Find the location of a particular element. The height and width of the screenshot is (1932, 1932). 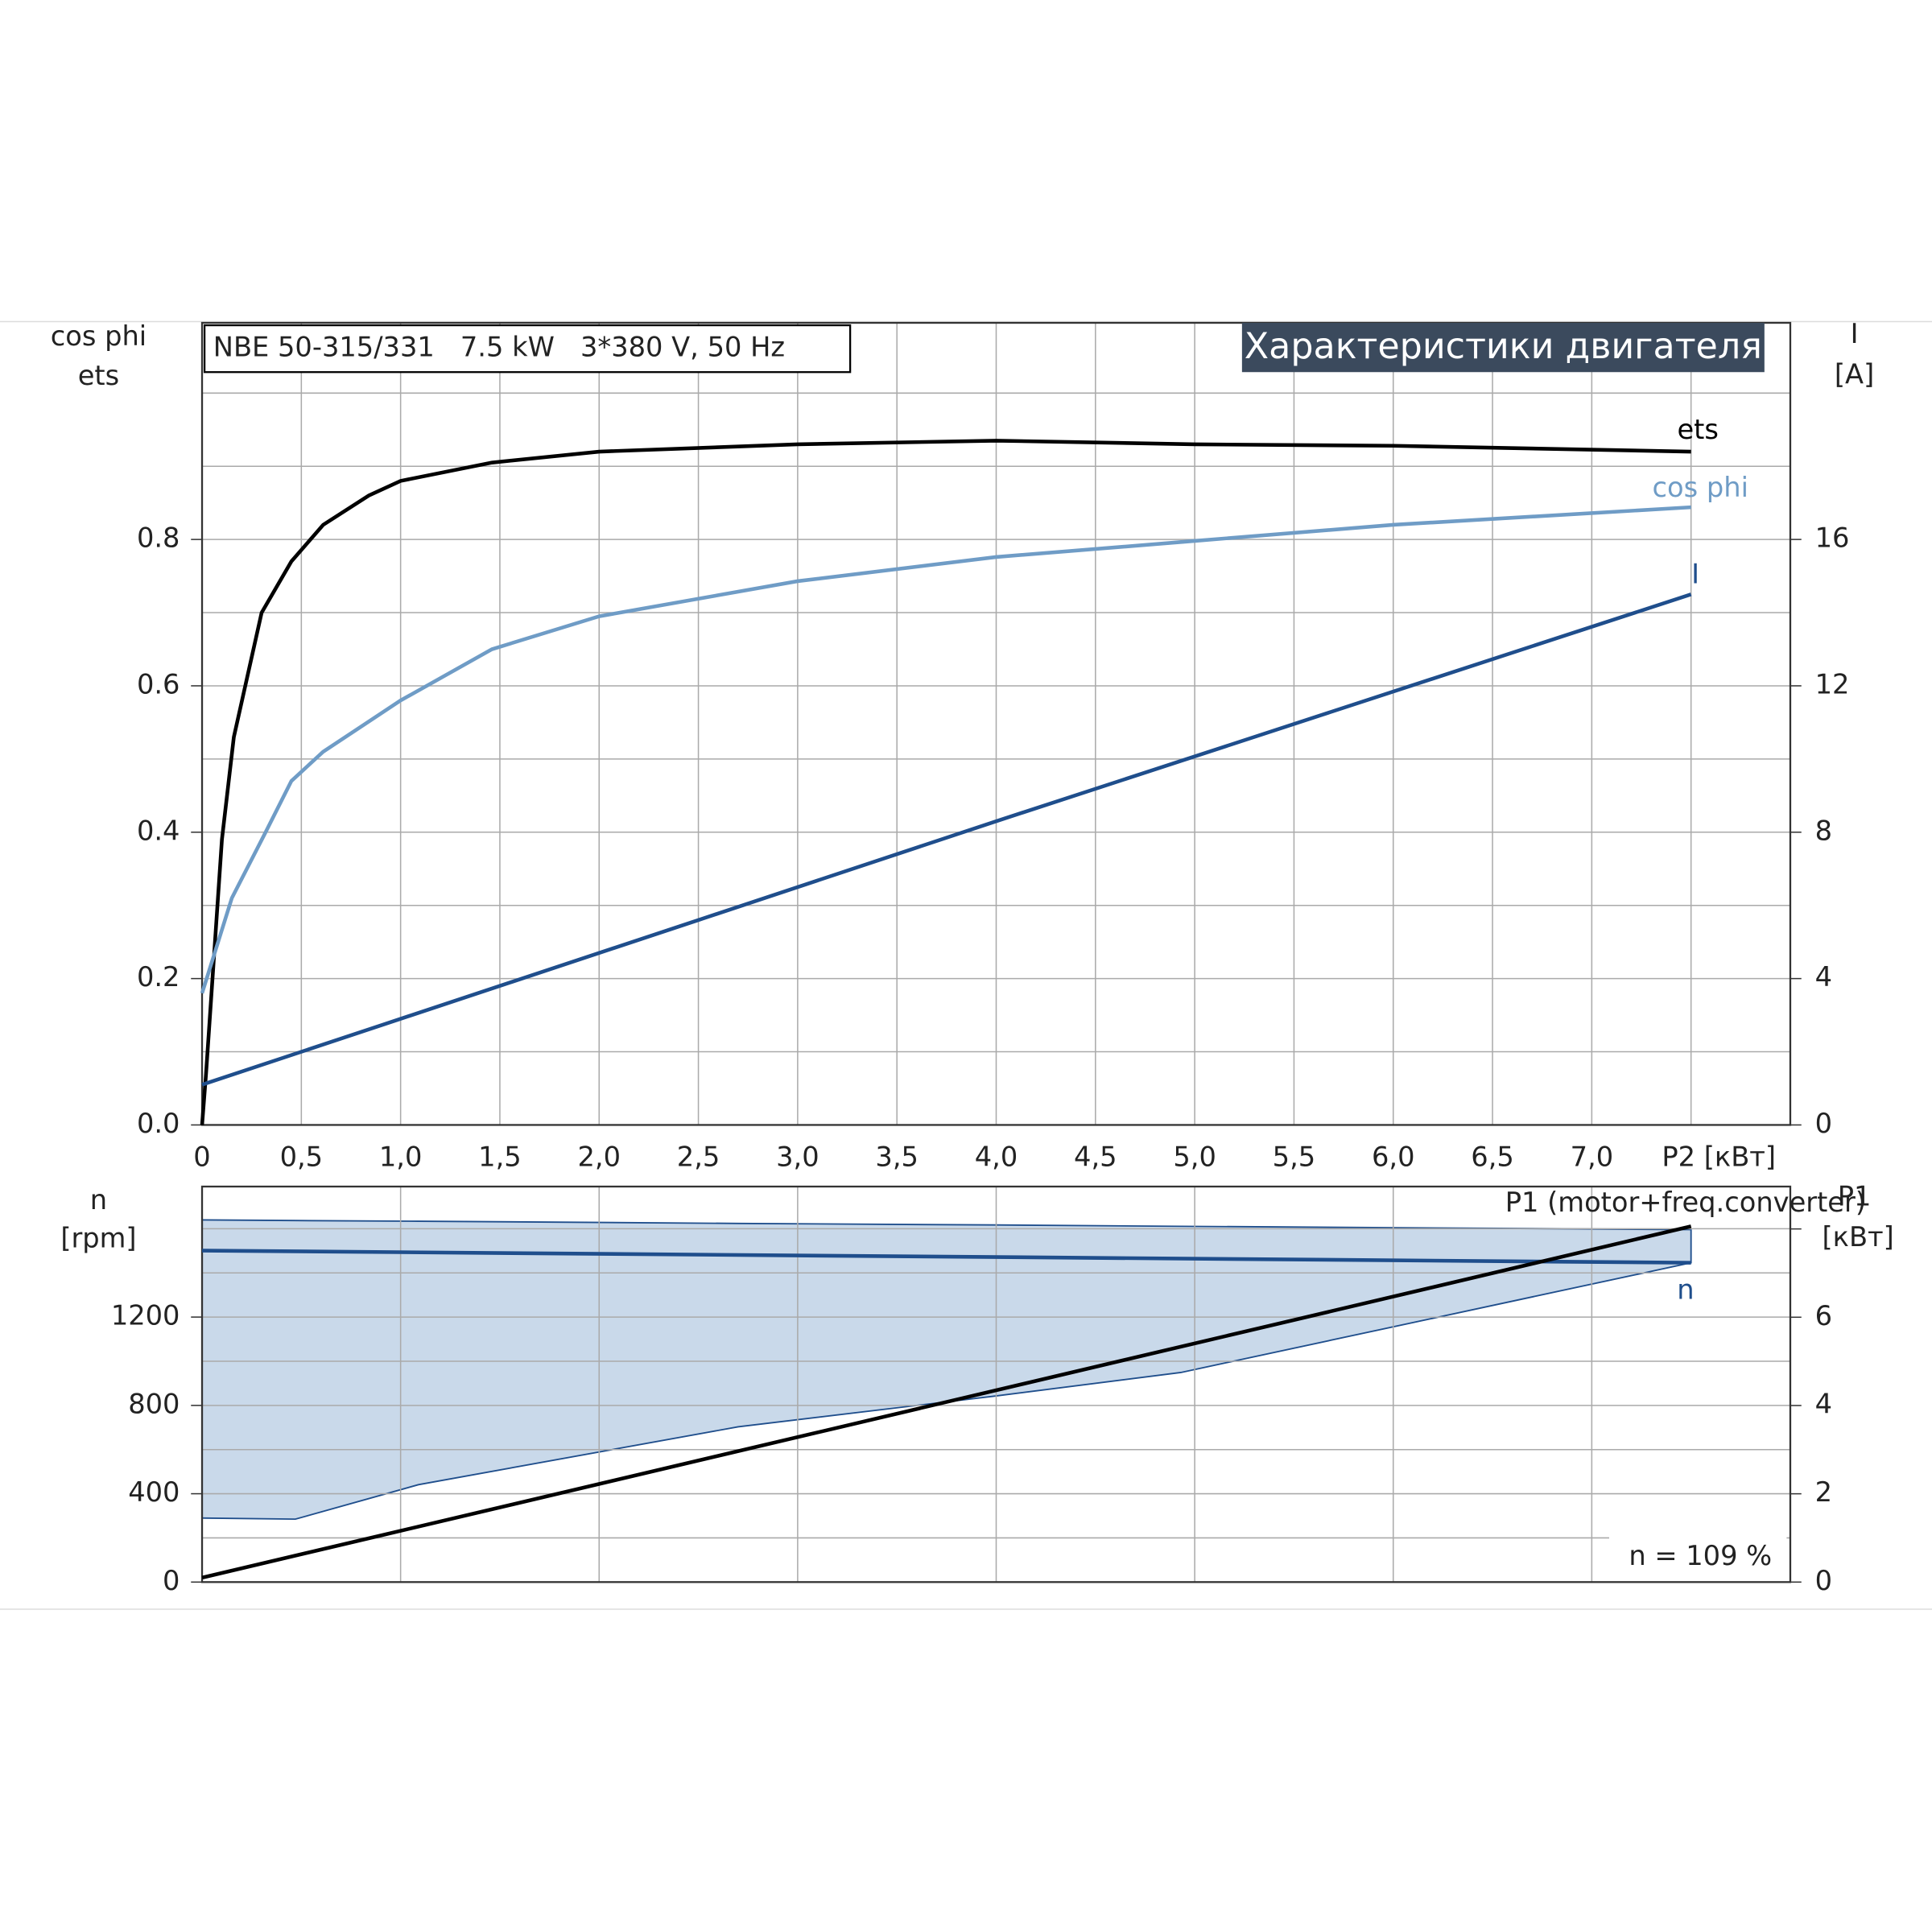

x-tick-label: 4,5 is located at coordinates (1095, 1156).